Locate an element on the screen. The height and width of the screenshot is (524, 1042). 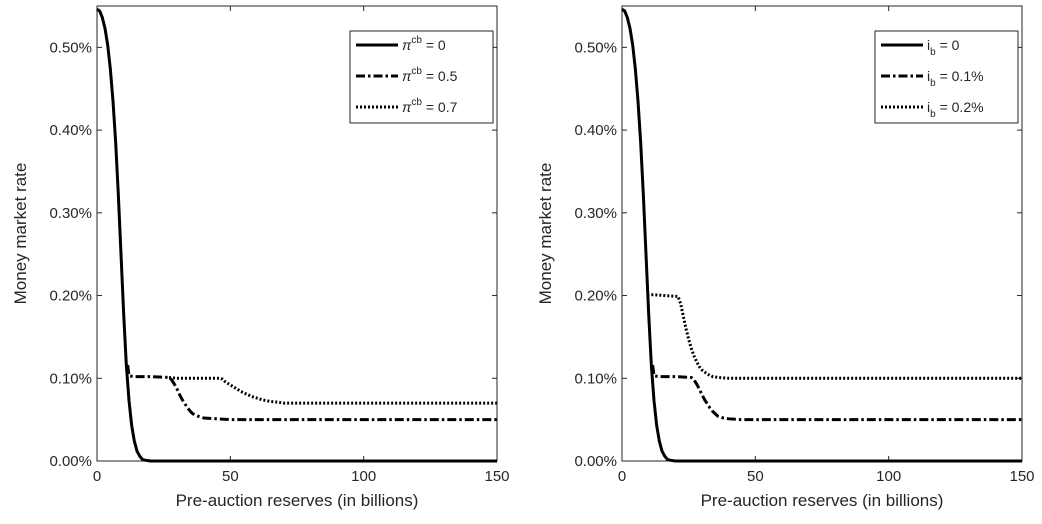
legend-label: πcb = 0 is located at coordinates (424, 44).